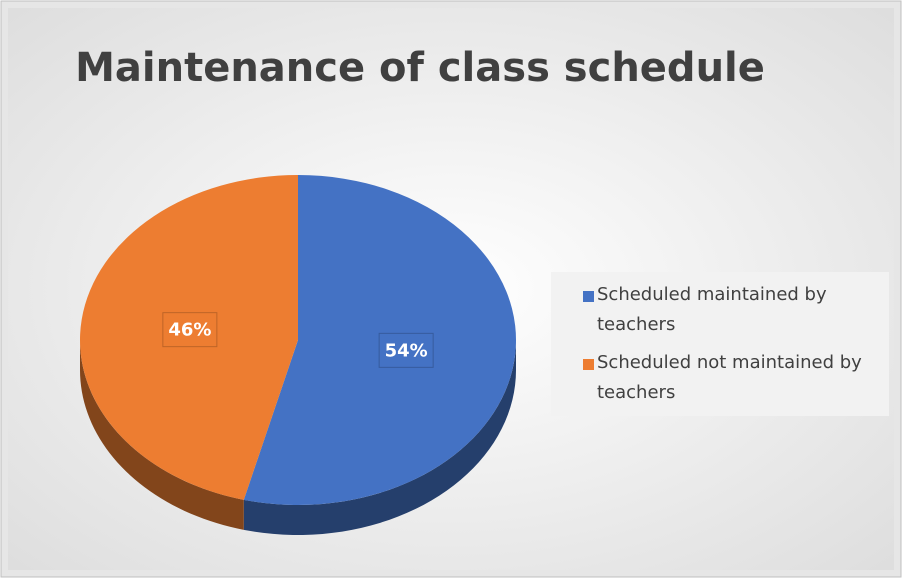 The image size is (902, 578). I want to click on data-label: 46%, so click(189, 330).